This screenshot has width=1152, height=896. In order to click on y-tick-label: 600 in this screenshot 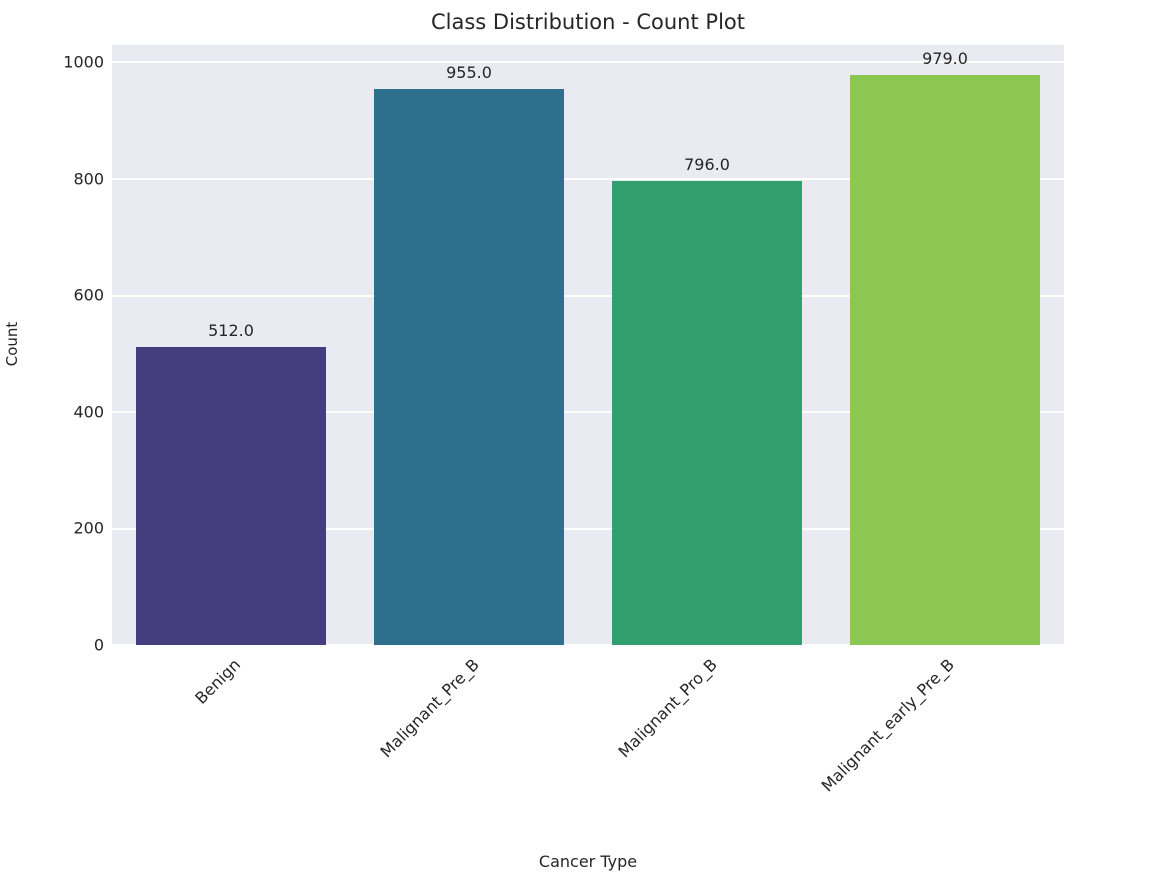, I will do `click(88, 295)`.